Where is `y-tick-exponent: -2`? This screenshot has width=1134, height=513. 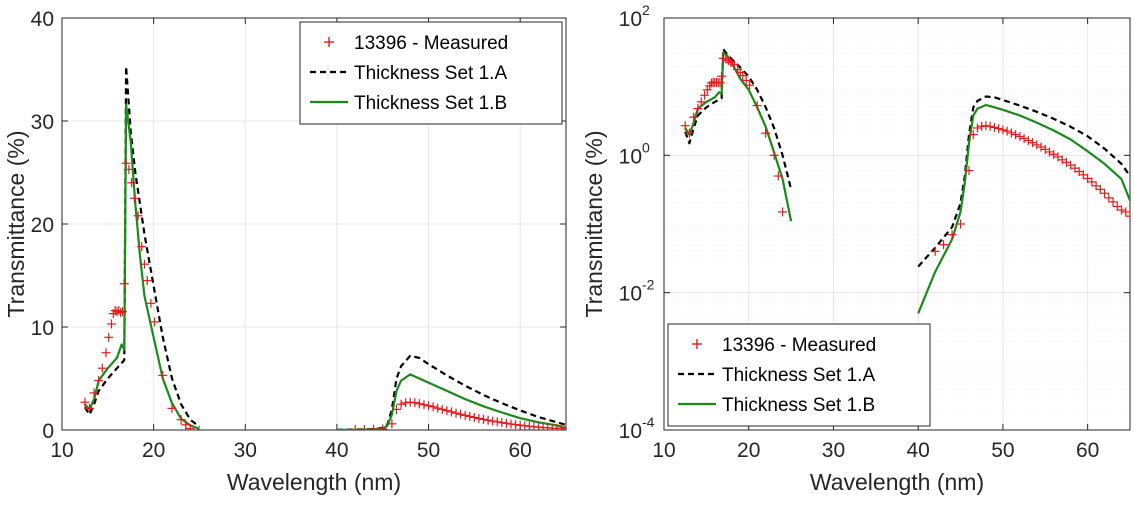
y-tick-exponent: -2 is located at coordinates (648, 285).